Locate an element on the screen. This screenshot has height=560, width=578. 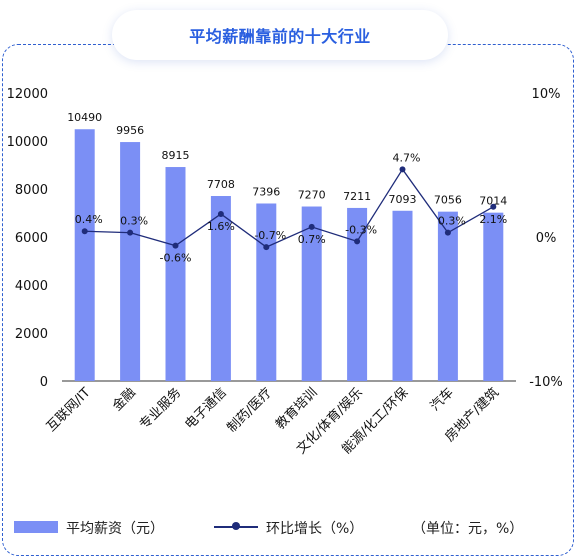
growth-value-label: -0.7% is located at coordinates (270, 235).